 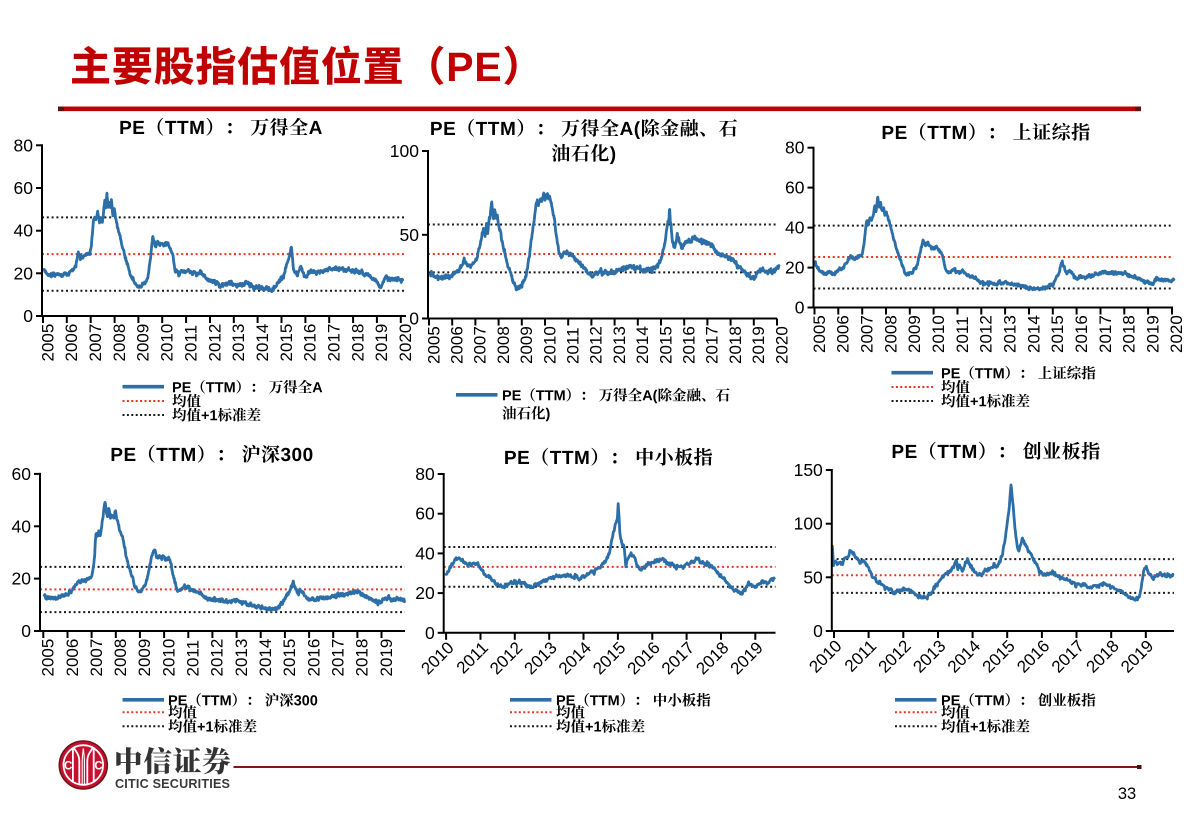 I want to click on svg-text: 150, so click(x=808, y=470).